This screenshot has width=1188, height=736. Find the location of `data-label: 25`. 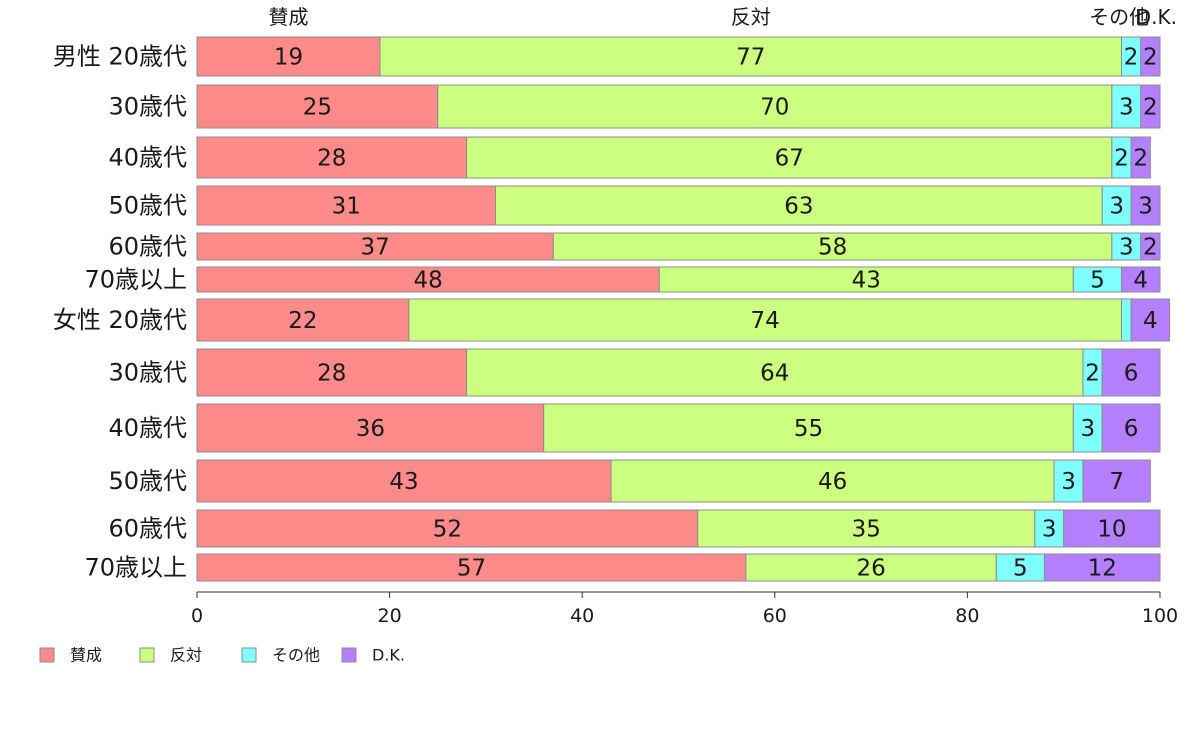

data-label: 25 is located at coordinates (317, 108).